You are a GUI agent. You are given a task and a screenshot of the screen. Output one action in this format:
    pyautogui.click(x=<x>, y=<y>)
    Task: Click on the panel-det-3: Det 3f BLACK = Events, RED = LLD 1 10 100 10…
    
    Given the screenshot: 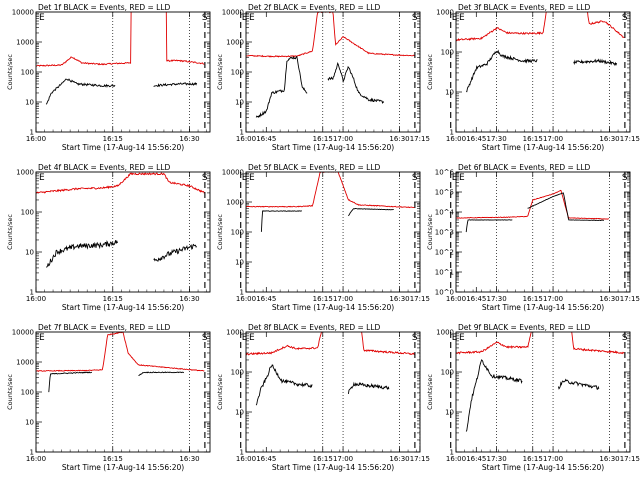 What is the action you would take?
    pyautogui.click(x=528, y=77)
    